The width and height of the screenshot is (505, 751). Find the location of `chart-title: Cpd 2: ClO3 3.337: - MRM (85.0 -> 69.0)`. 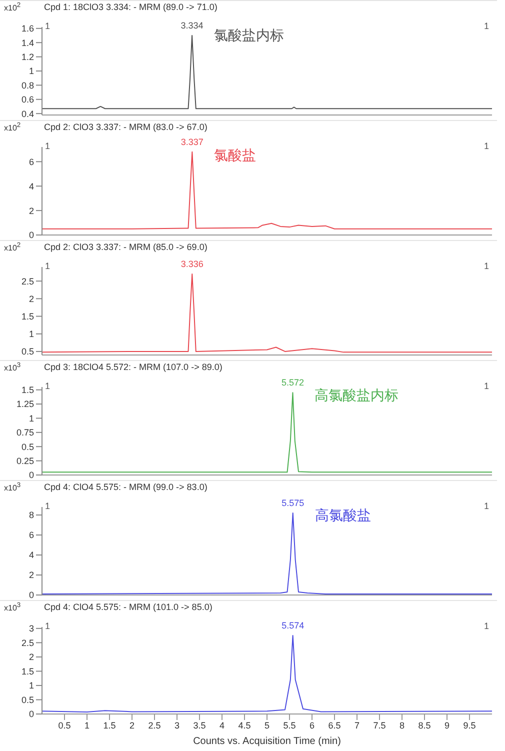

chart-title: Cpd 2: ClO3 3.337: - MRM (85.0 -> 69.0) is located at coordinates (126, 247).